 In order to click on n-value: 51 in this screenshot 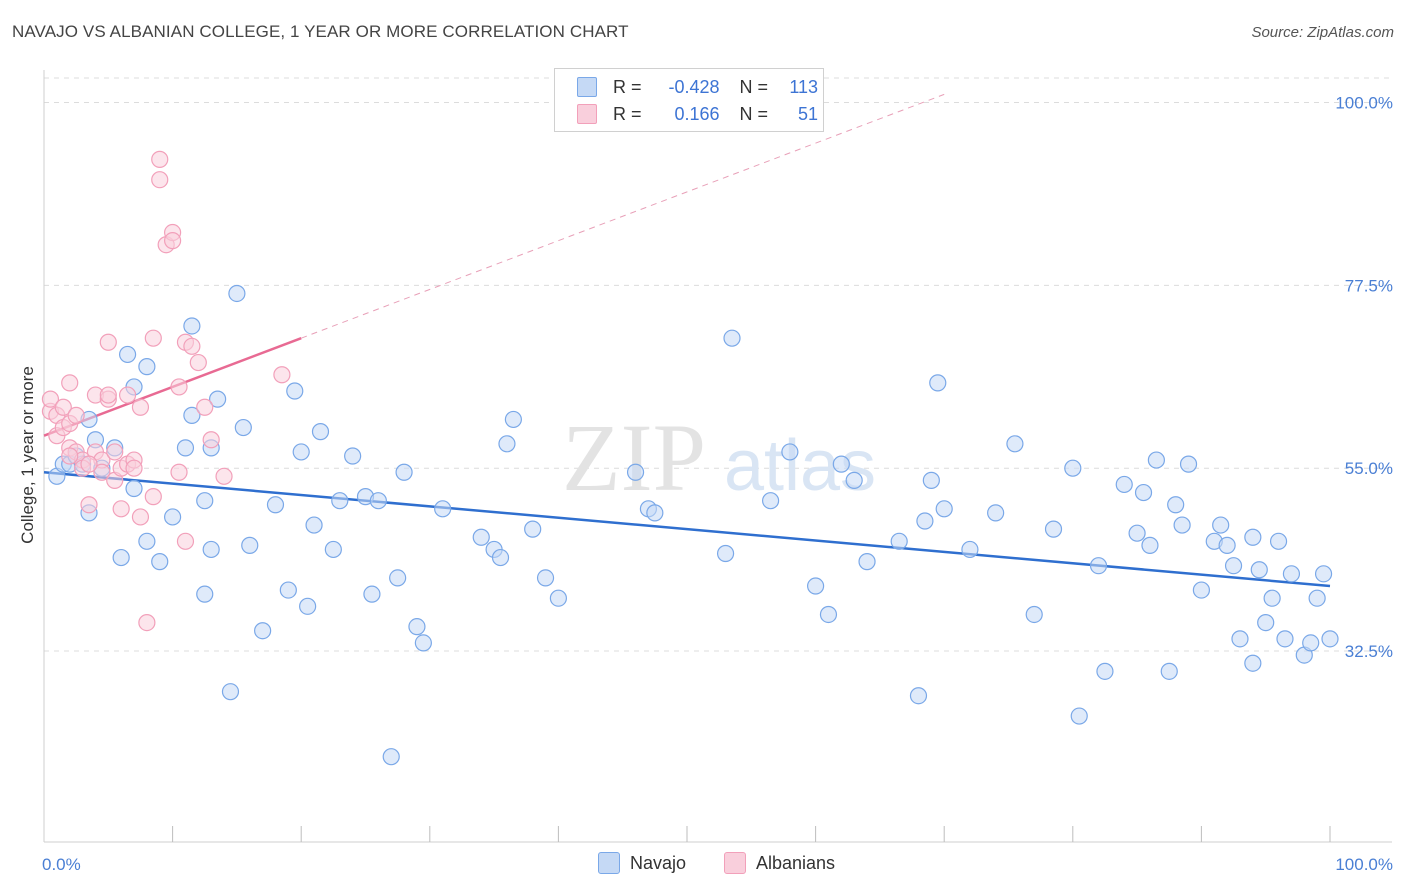, I will do `click(808, 113)`.